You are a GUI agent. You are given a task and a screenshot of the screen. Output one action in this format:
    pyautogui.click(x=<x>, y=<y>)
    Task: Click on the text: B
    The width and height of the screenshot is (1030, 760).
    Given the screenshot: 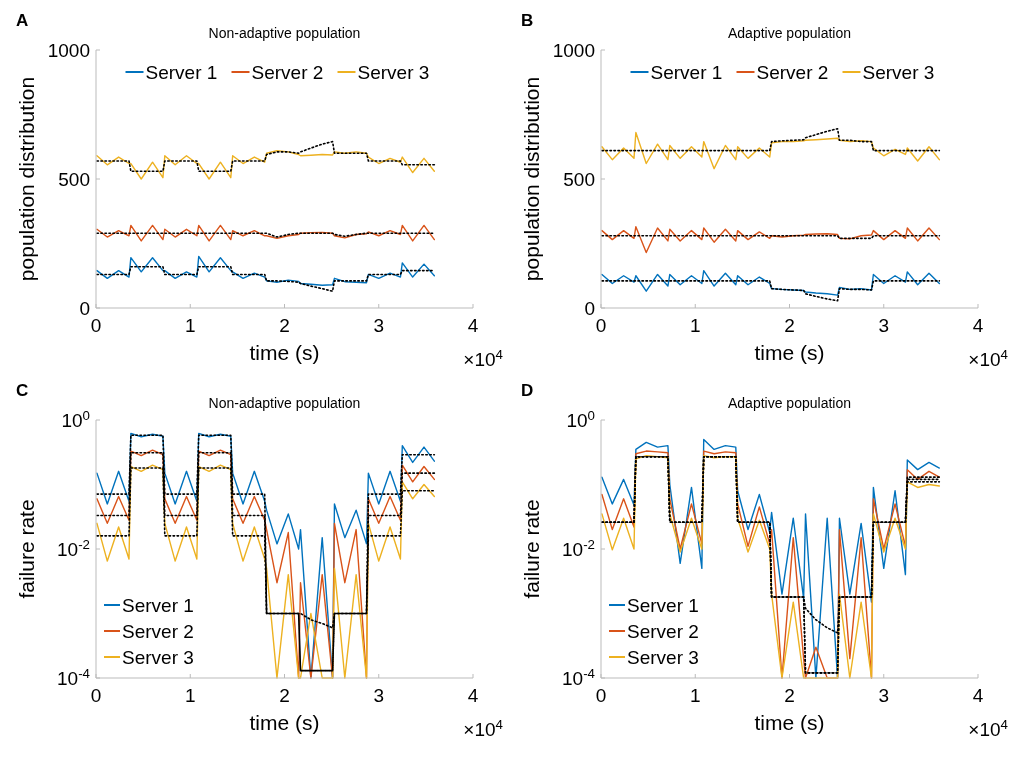 What is the action you would take?
    pyautogui.click(x=527, y=20)
    